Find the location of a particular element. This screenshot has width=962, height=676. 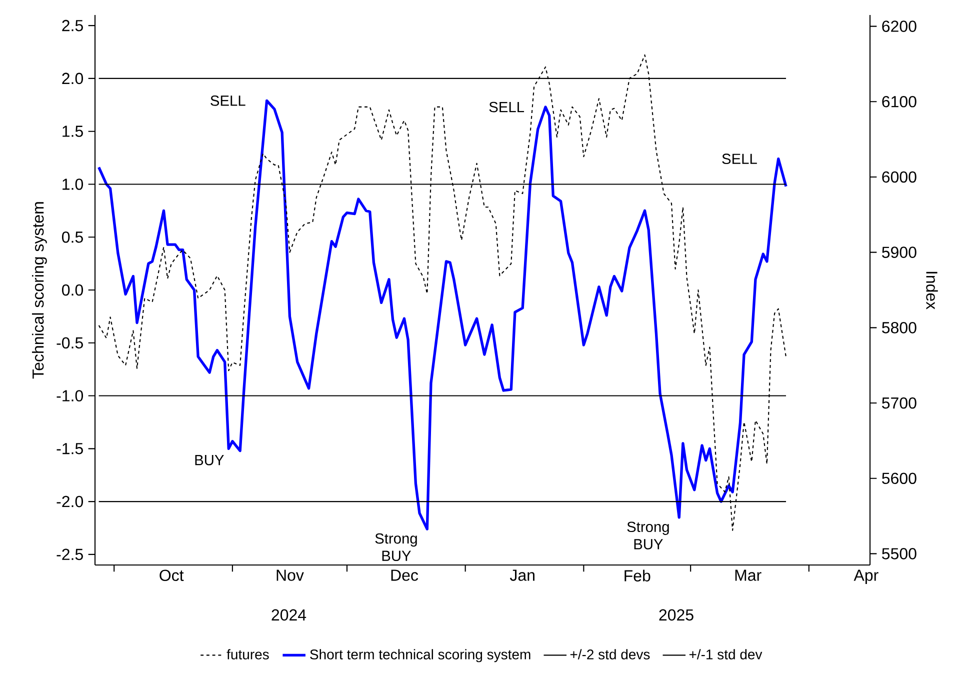

y2-tick-label: 6200 is located at coordinates (899, 26).